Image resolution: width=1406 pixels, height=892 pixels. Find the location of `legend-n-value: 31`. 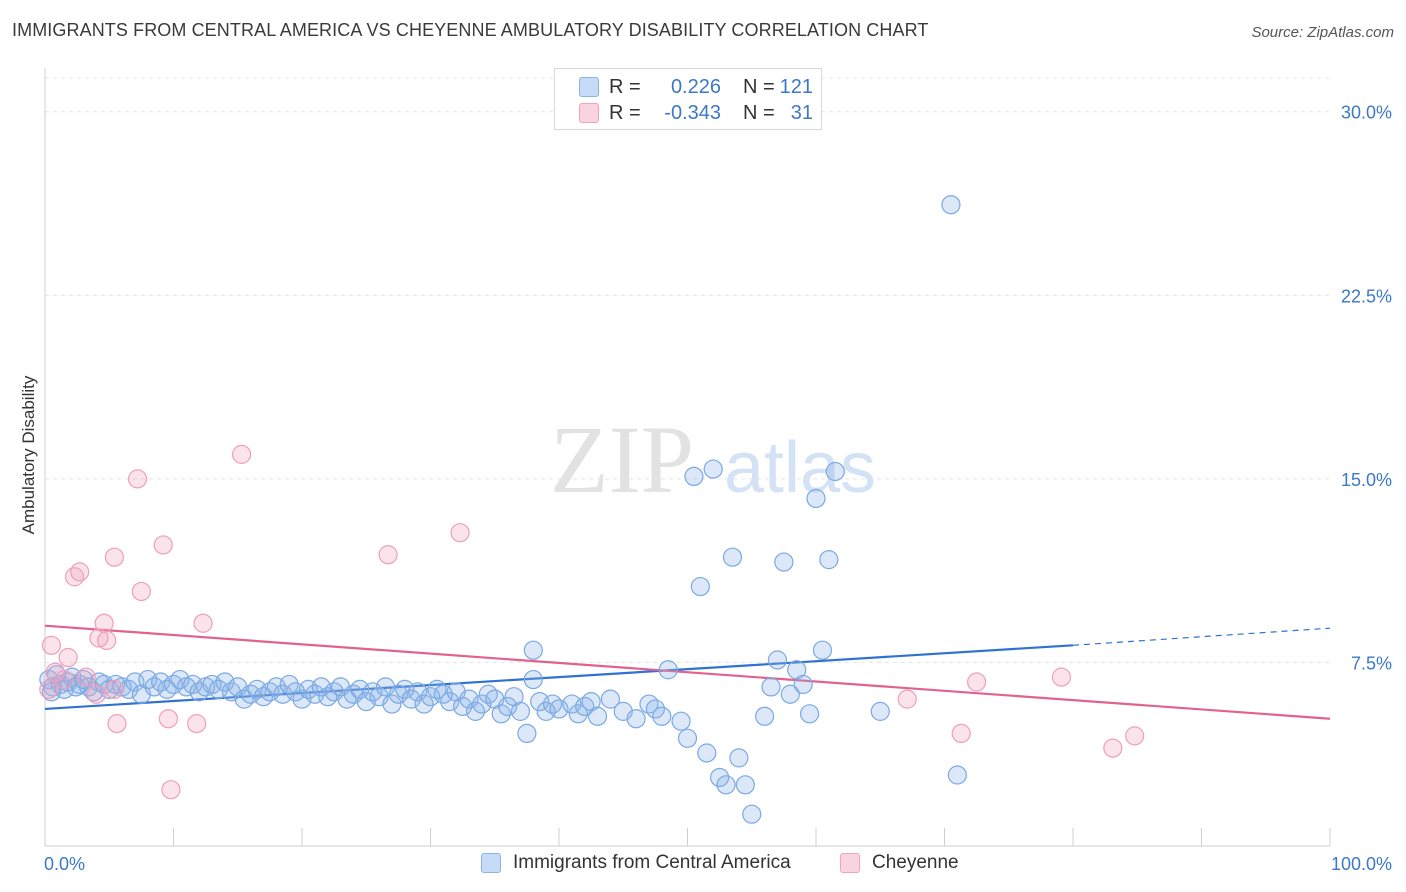

legend-n-value: 31 is located at coordinates (801, 112).